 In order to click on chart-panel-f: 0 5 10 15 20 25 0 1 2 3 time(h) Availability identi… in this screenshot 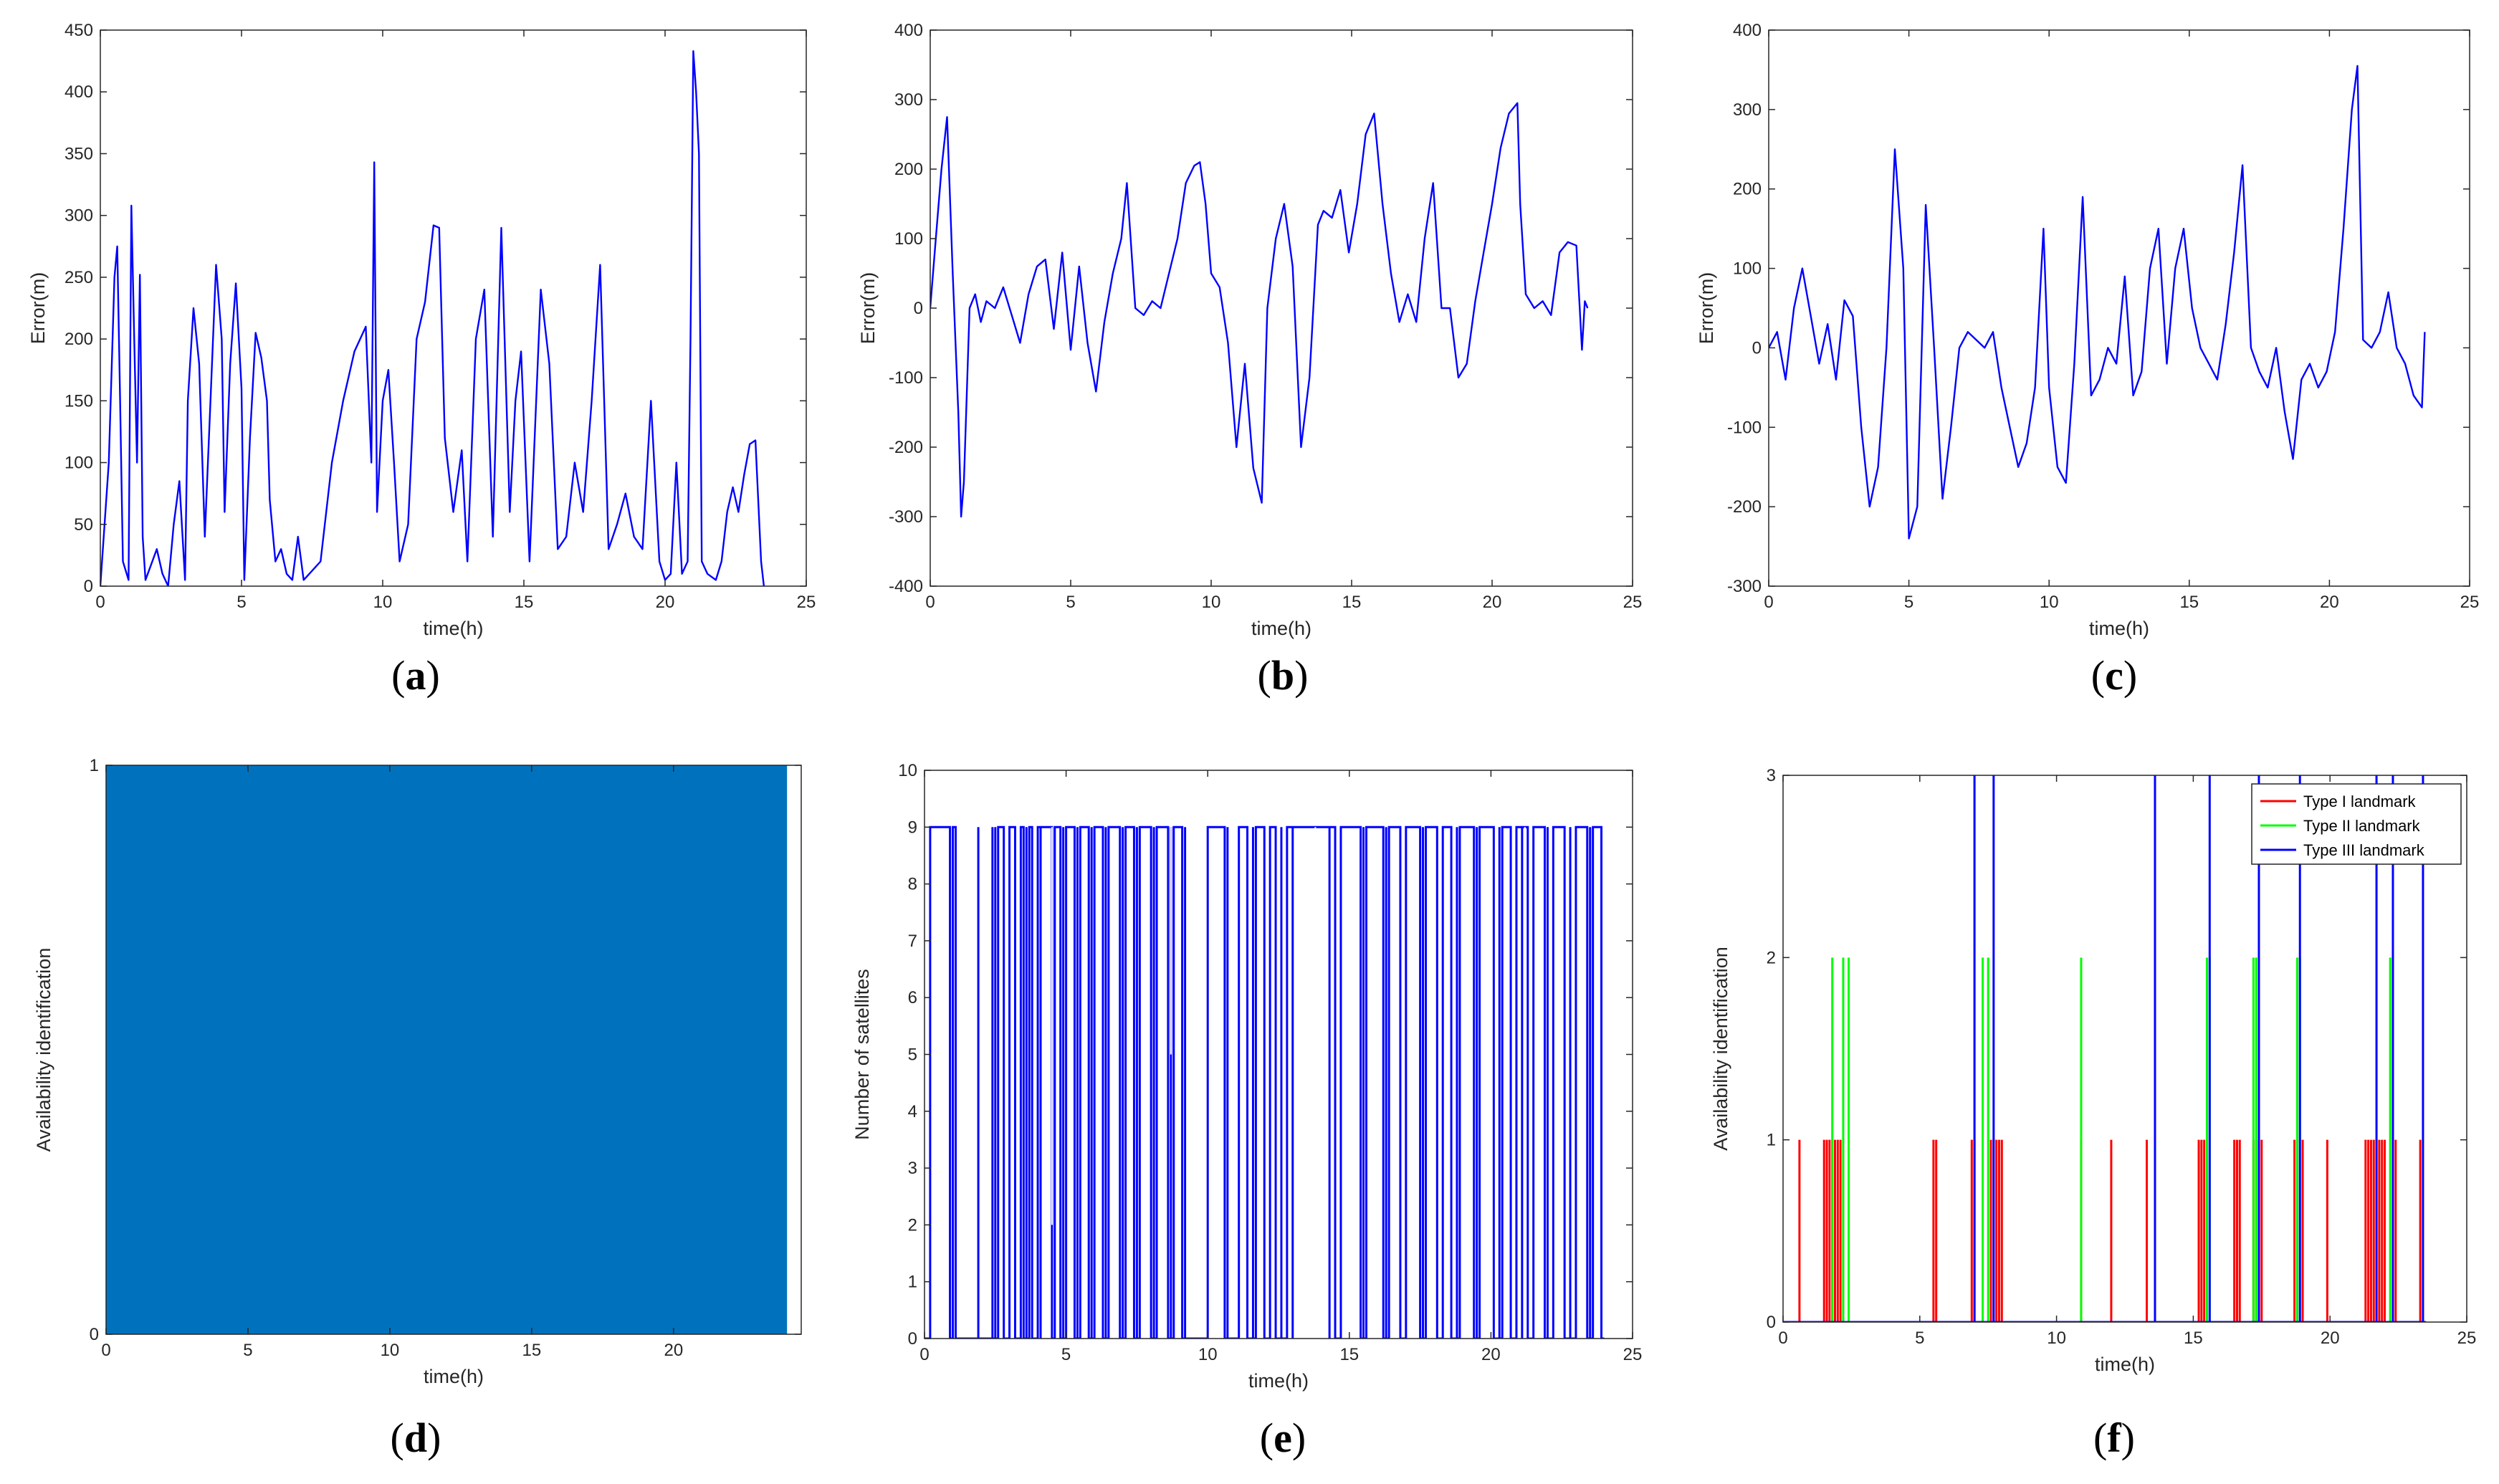, I will do `click(2093, 1113)`.